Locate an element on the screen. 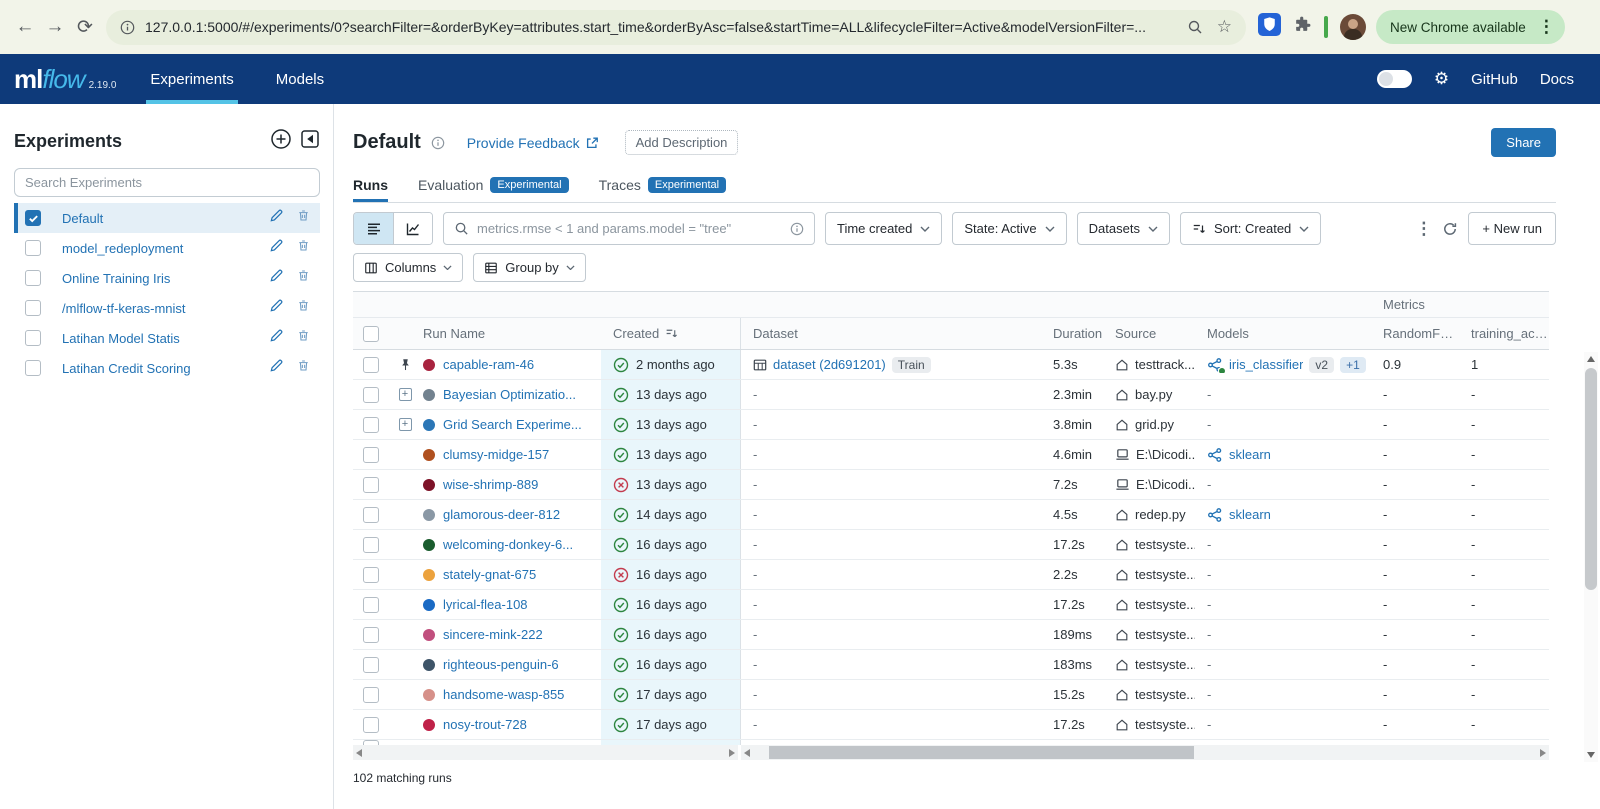 Image resolution: width=1600 pixels, height=809 pixels. provide-feedback-link: Provide Feedback is located at coordinates (533, 143).